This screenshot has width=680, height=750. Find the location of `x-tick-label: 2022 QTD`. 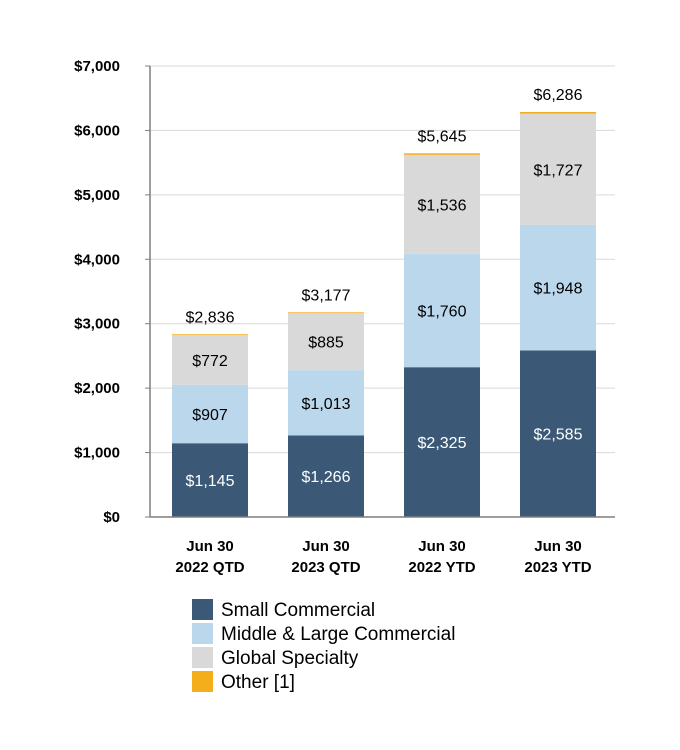

x-tick-label: 2022 QTD is located at coordinates (209, 567).